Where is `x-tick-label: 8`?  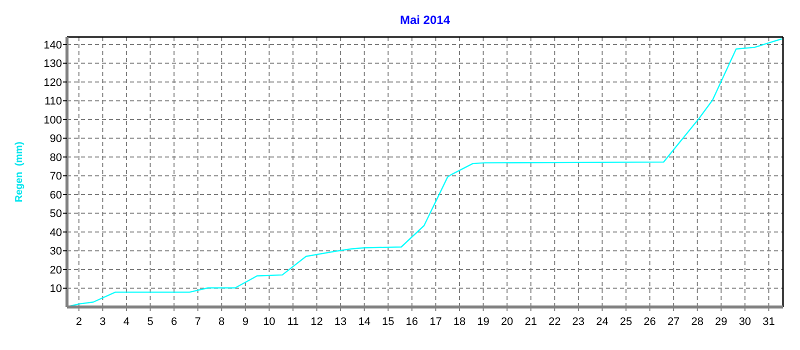
x-tick-label: 8 is located at coordinates (221, 322).